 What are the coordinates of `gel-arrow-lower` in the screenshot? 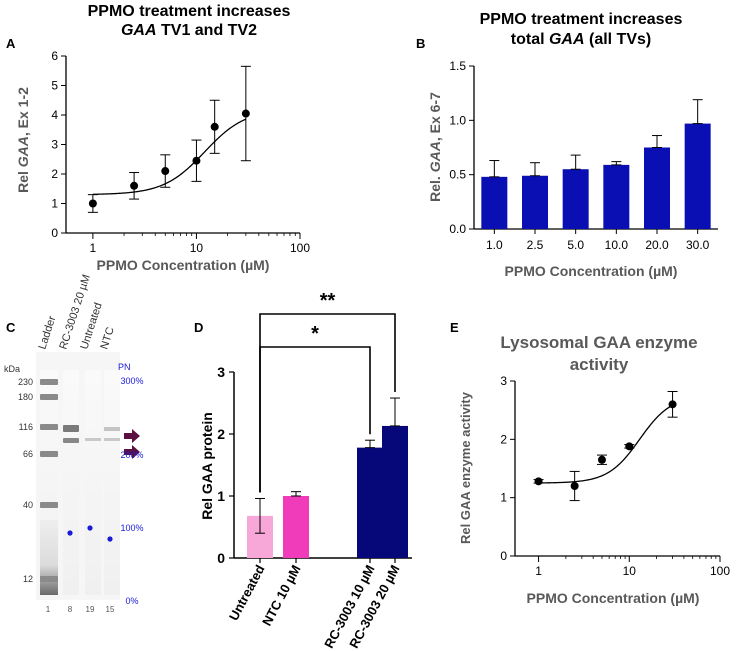 It's located at (132, 452).